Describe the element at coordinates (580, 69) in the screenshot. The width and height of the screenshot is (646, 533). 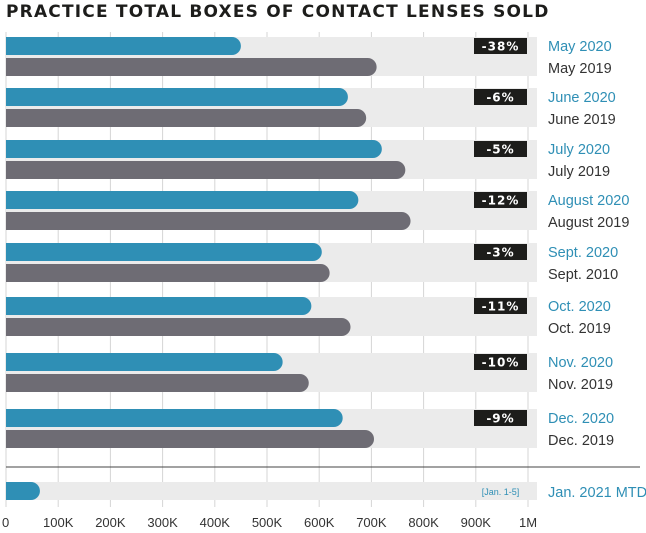
I see `label-2019: May 2019` at that location.